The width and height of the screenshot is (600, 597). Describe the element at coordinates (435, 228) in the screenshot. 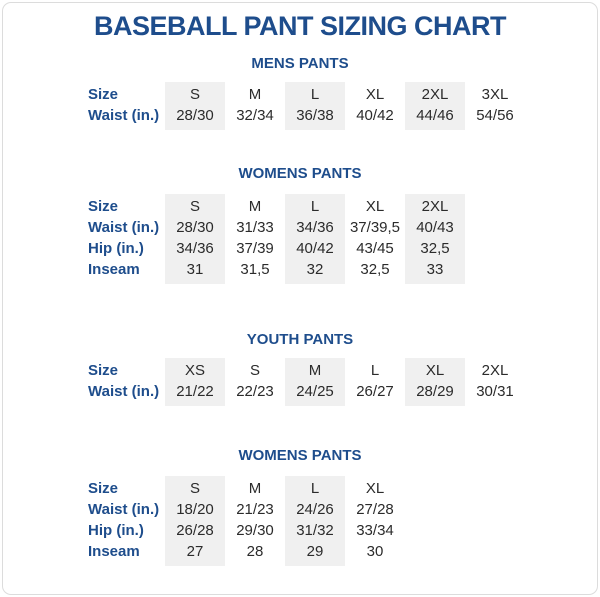

I see `value-cell: 40/43` at that location.